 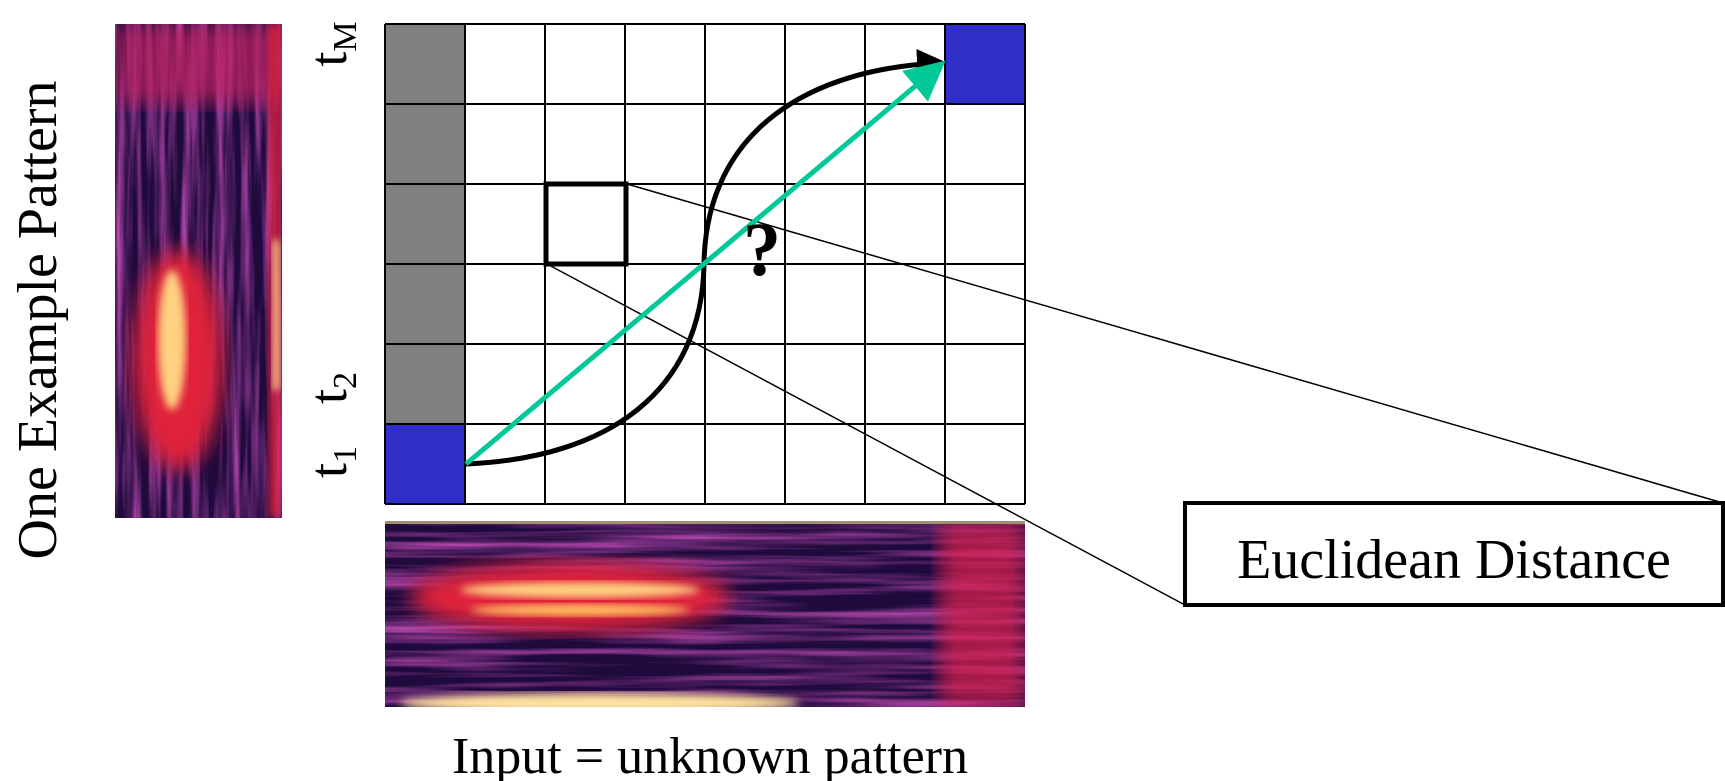 I want to click on time-label: t2, so click(x=331, y=388).